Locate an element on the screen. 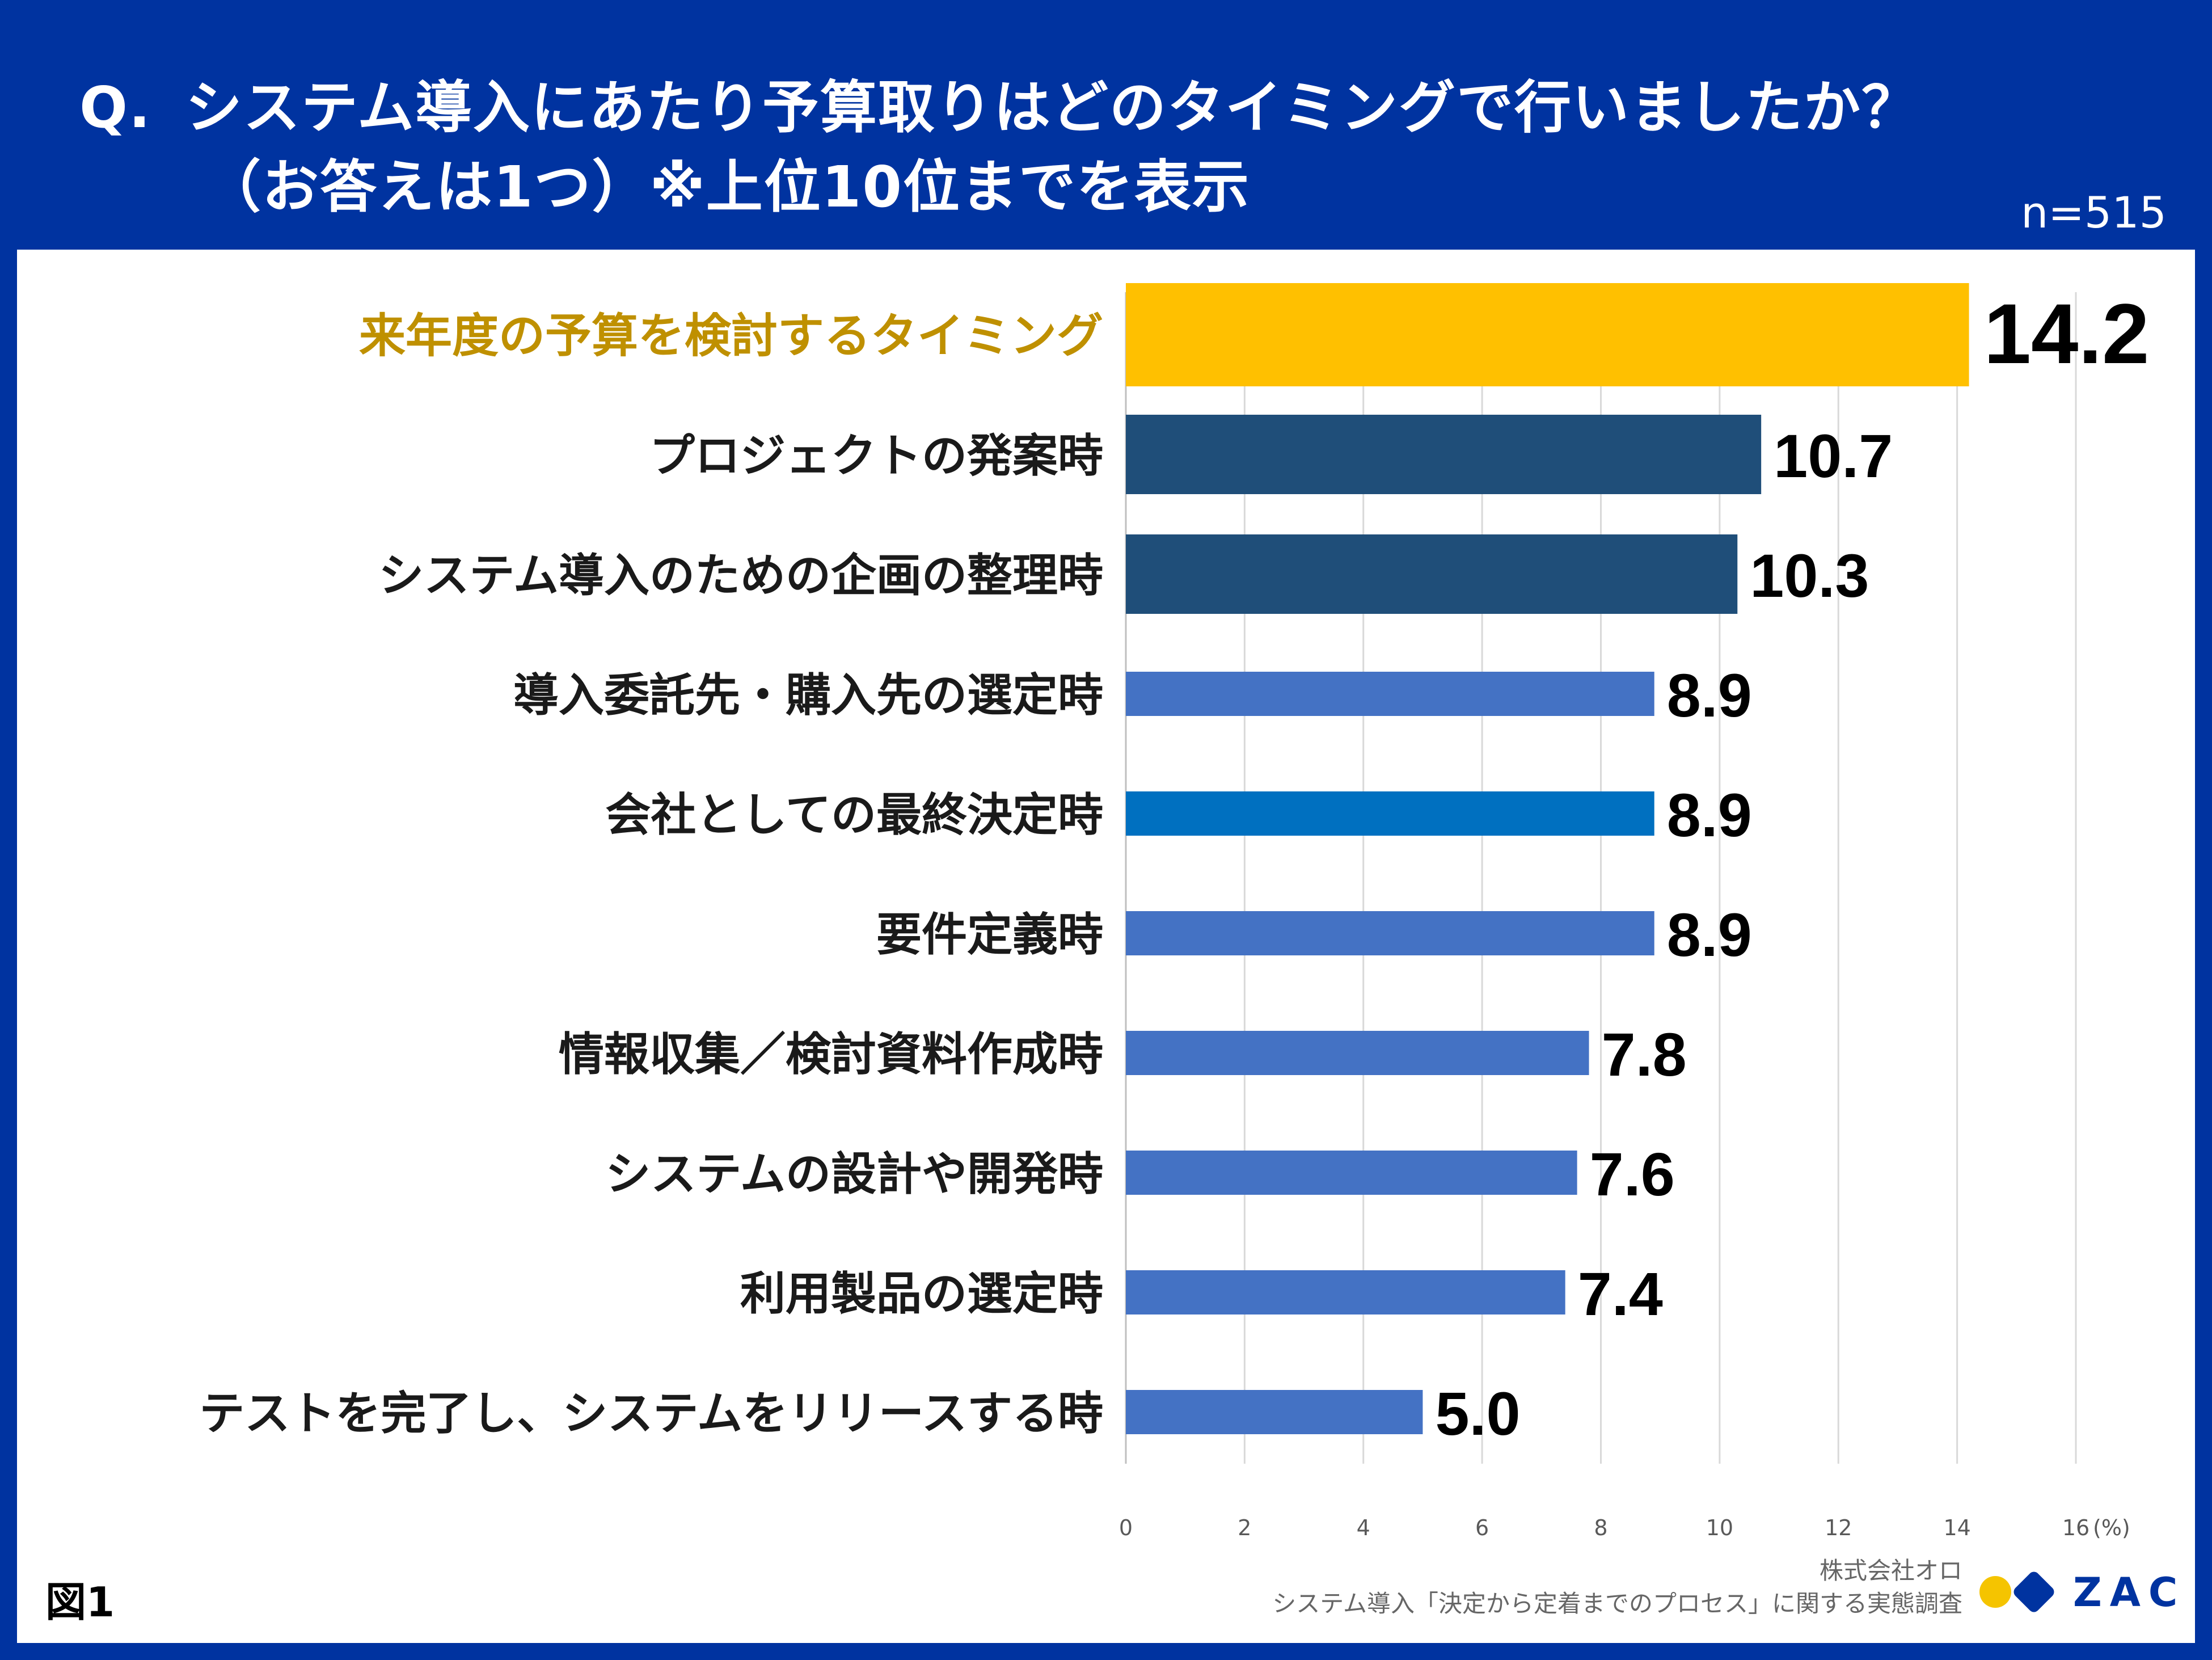 This screenshot has width=2212, height=1660. question-title: Q. システム導入にあたり予算取りはどのタイミングで行いましたか？ is located at coordinates (999, 102).